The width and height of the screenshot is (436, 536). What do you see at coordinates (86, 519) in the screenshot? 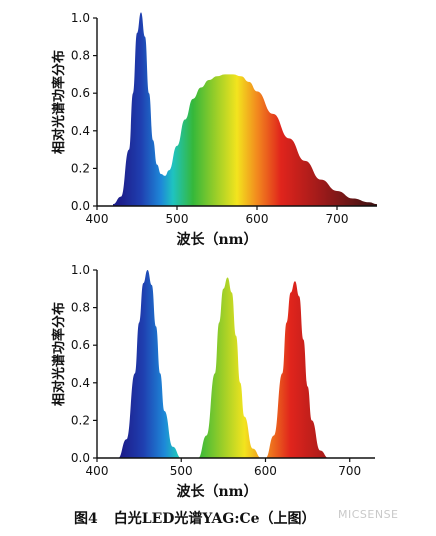
I see `figure-number: 图4` at bounding box center [86, 519].